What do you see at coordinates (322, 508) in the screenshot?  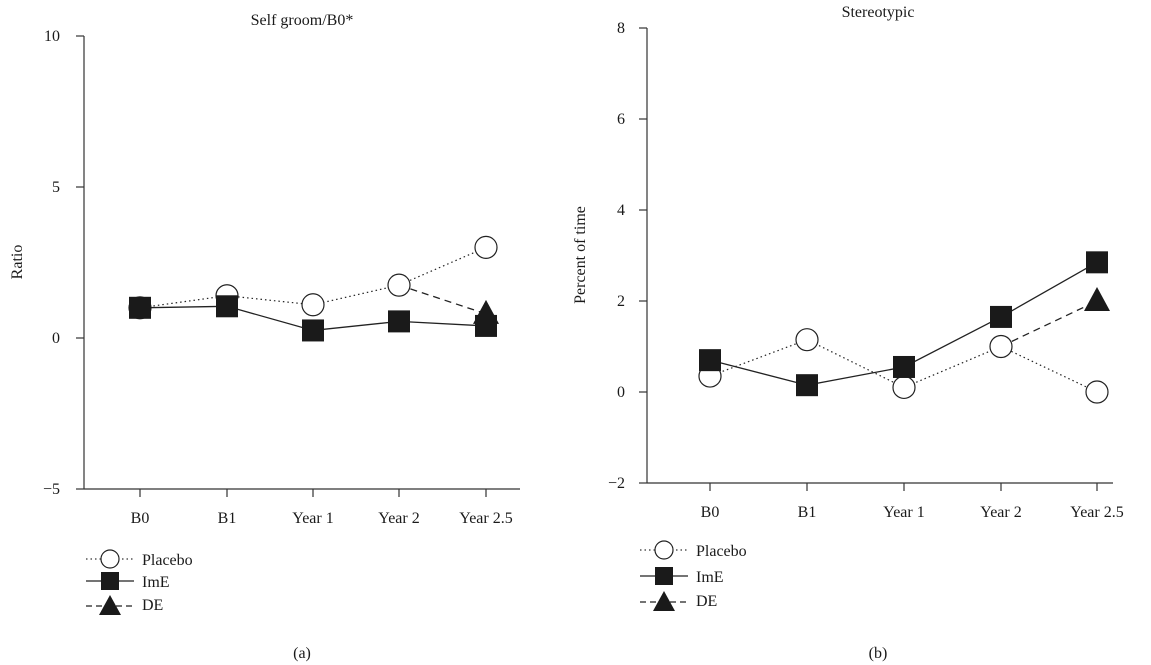 I see `chart-a-x-ticks: B0 B1 Year 1 Year 2 Year 2.5` at bounding box center [322, 508].